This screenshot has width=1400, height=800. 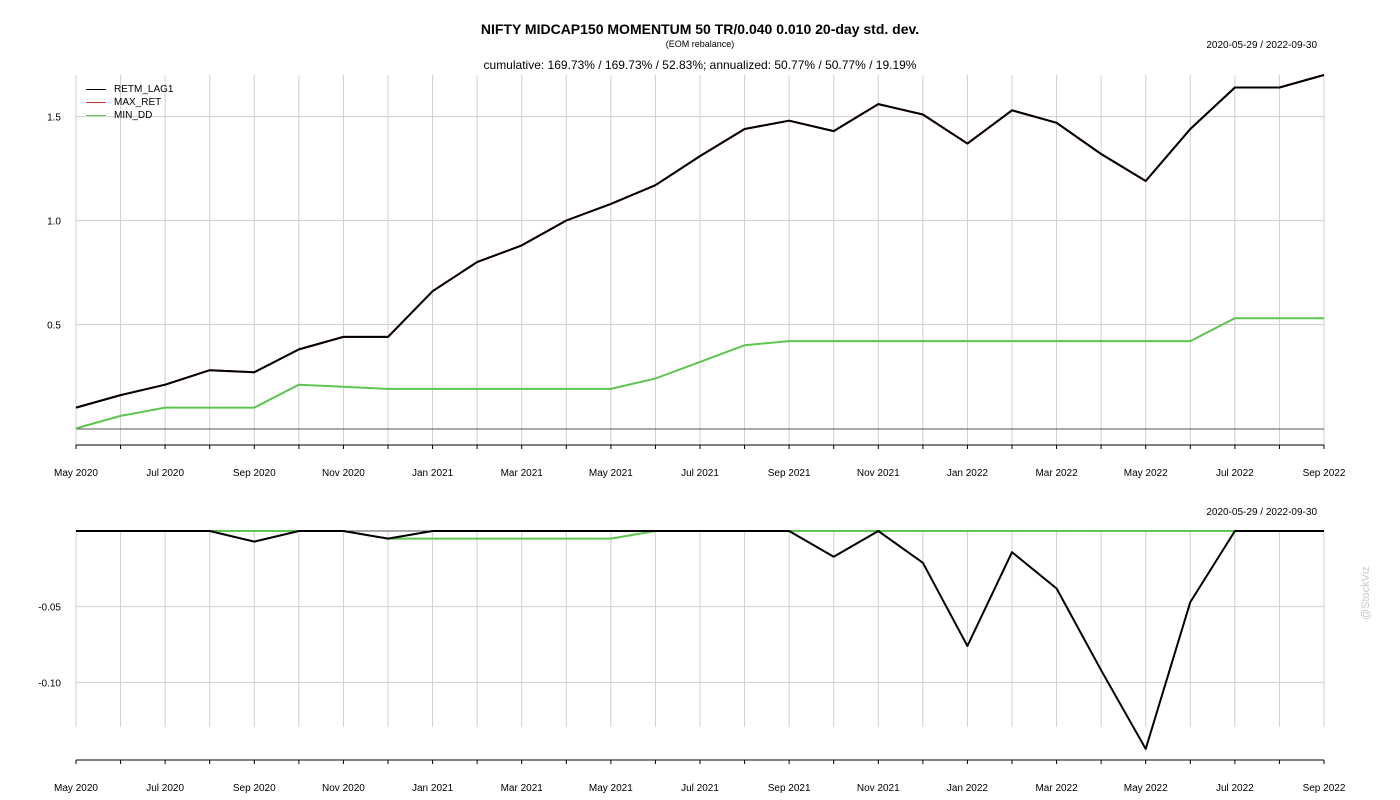 What do you see at coordinates (49, 683) in the screenshot?
I see `y-tick-label: -0.10` at bounding box center [49, 683].